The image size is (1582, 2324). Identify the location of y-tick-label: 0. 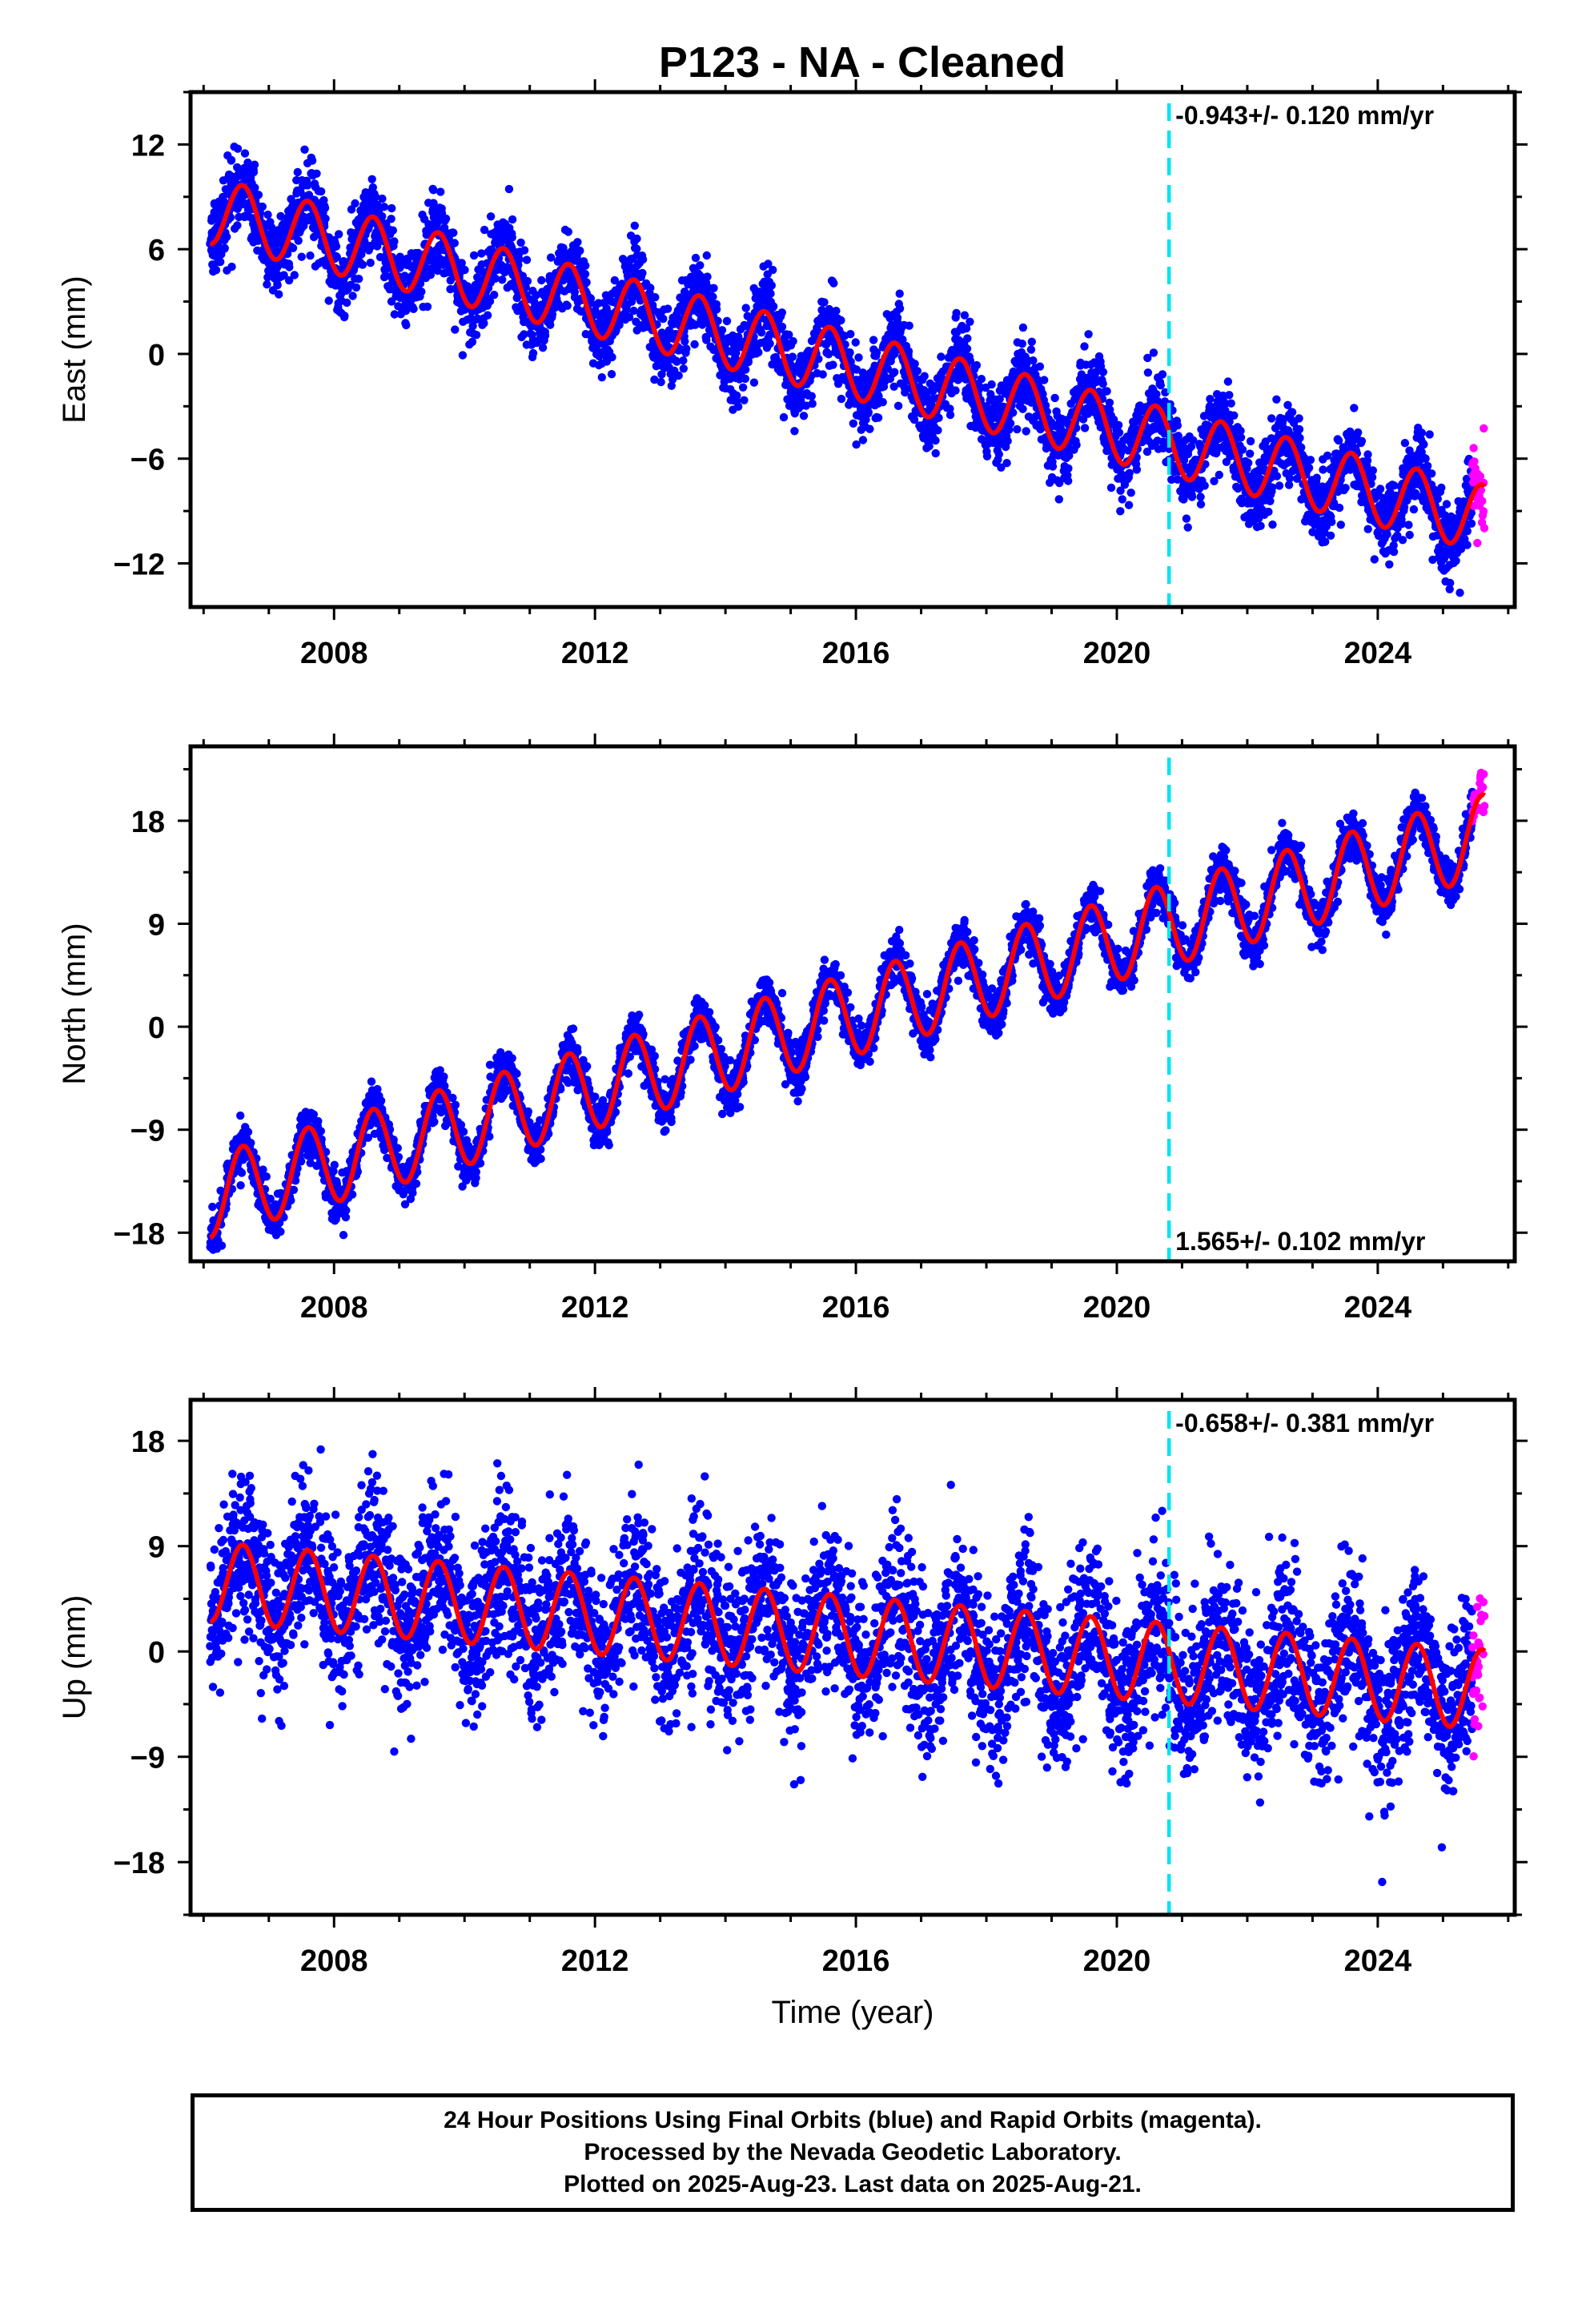
(156, 356).